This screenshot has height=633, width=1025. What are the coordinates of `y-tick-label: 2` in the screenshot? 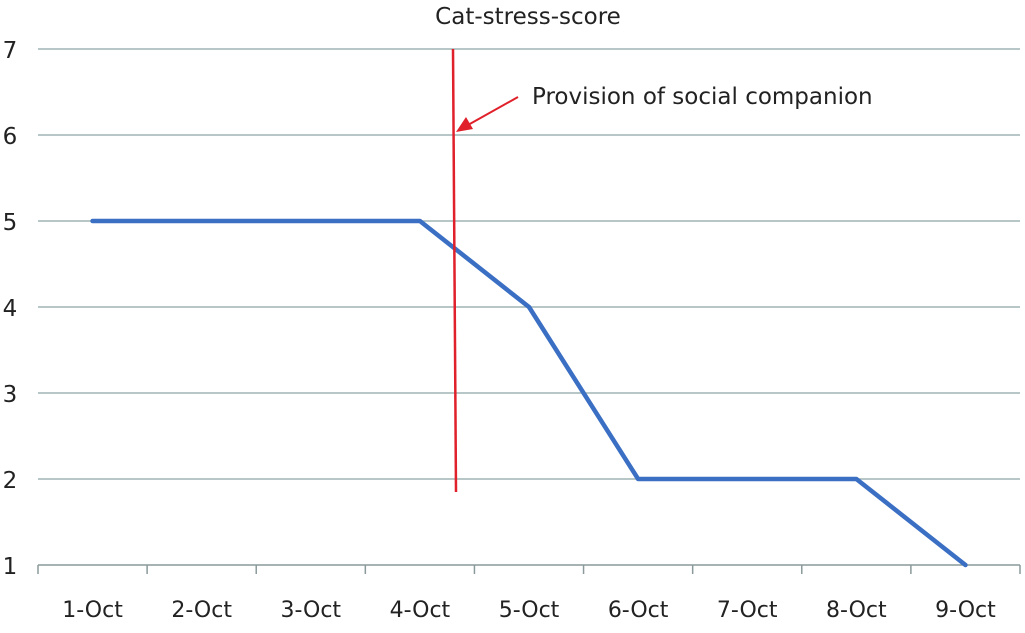 It's located at (10, 481).